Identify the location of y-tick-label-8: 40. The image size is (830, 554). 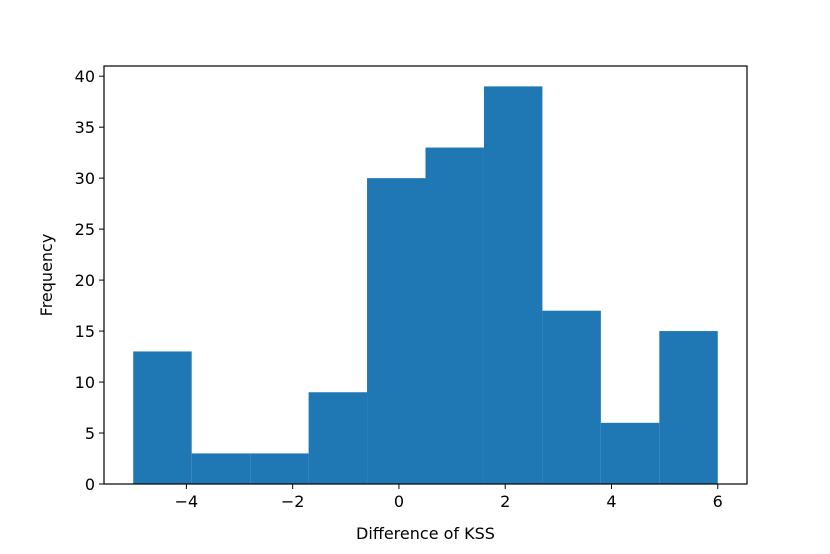
(85, 76).